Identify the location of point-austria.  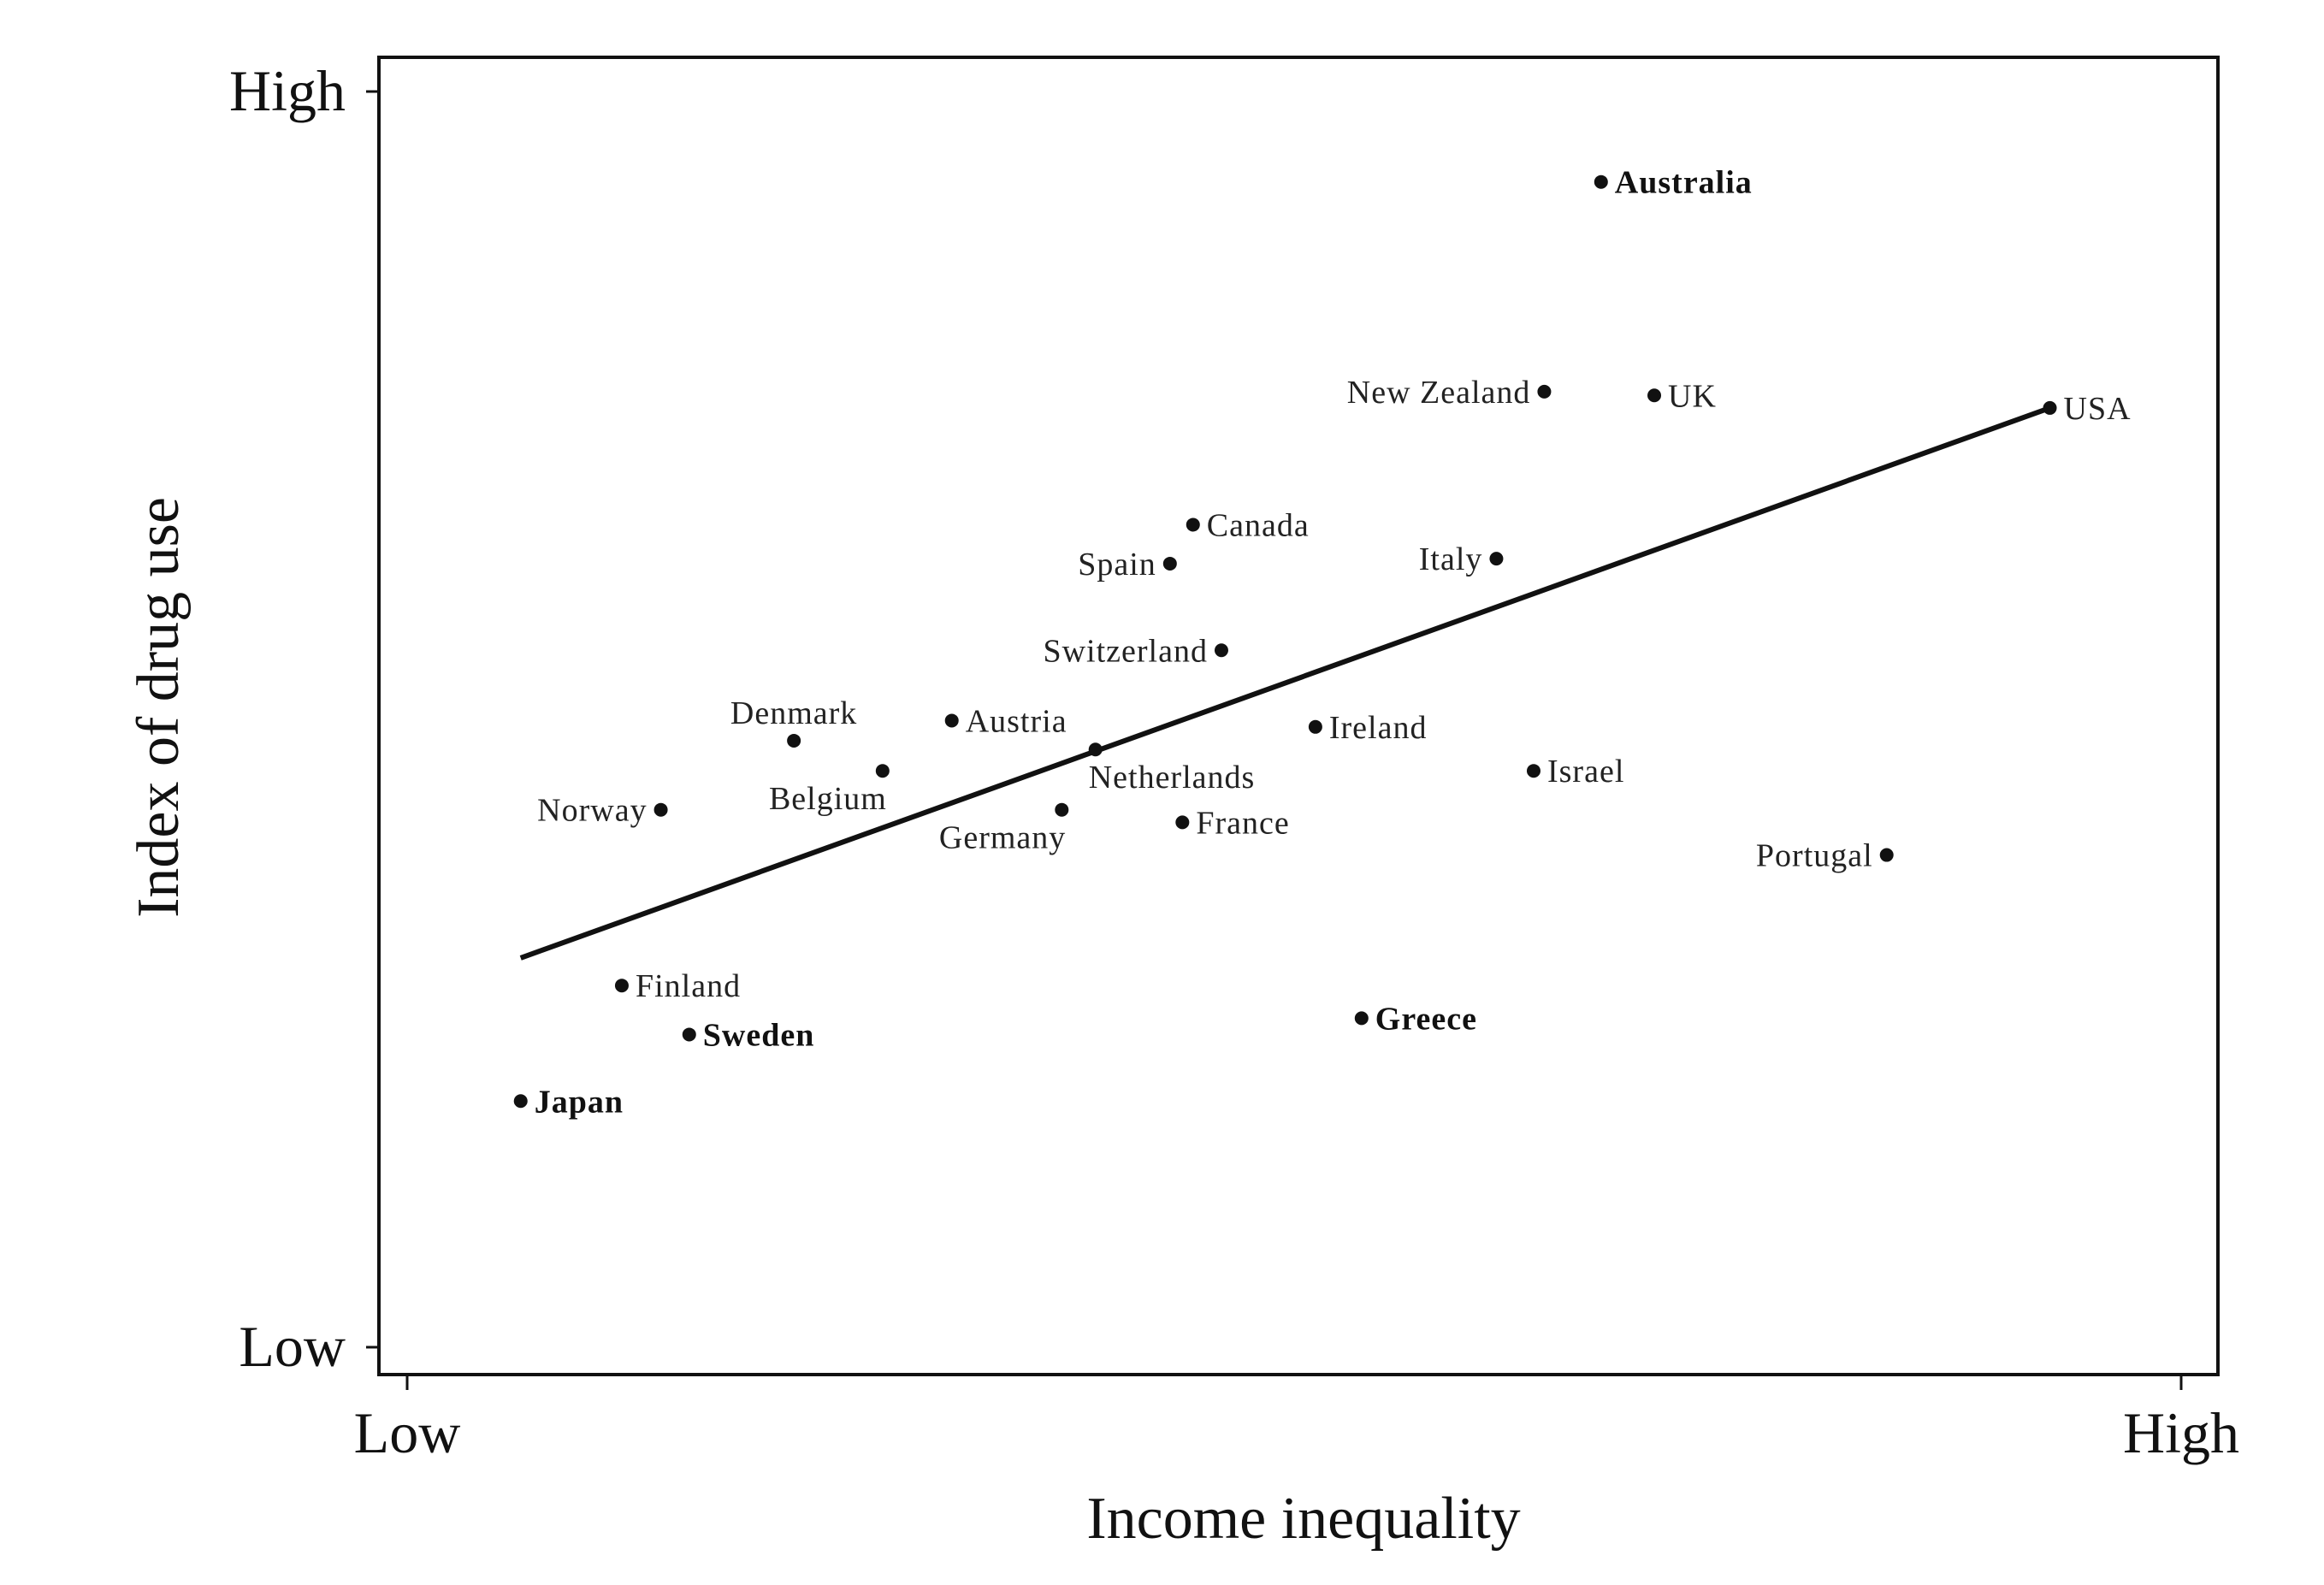
(951, 720).